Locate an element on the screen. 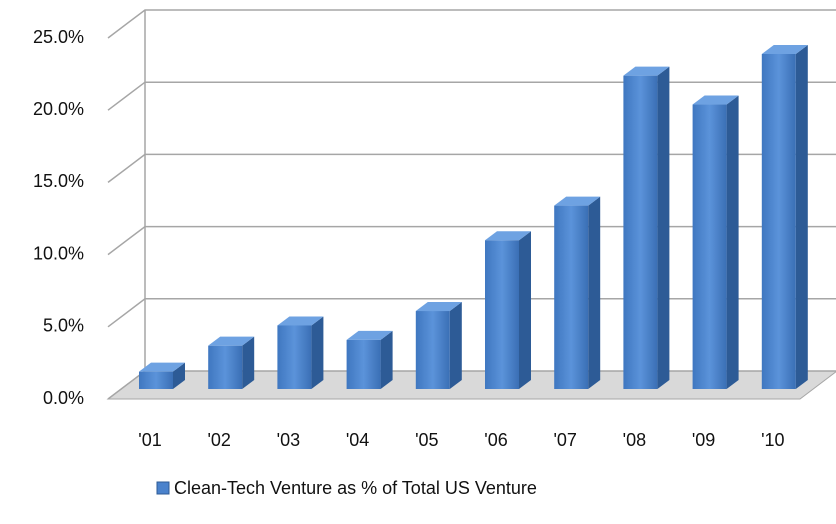 The height and width of the screenshot is (524, 836). legend-swatch is located at coordinates (163, 488).